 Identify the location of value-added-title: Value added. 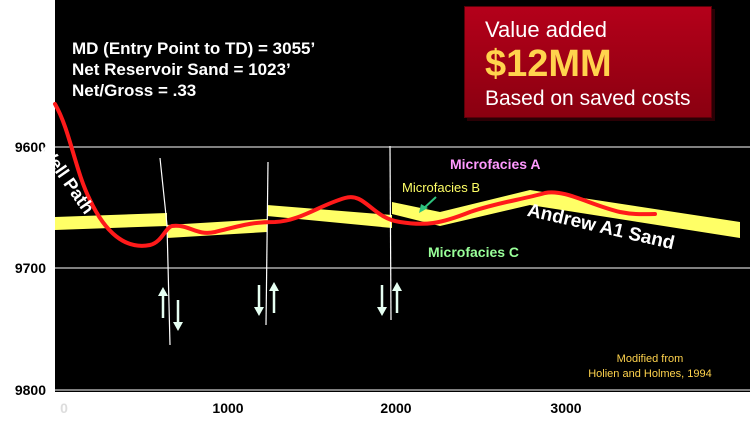
(546, 29).